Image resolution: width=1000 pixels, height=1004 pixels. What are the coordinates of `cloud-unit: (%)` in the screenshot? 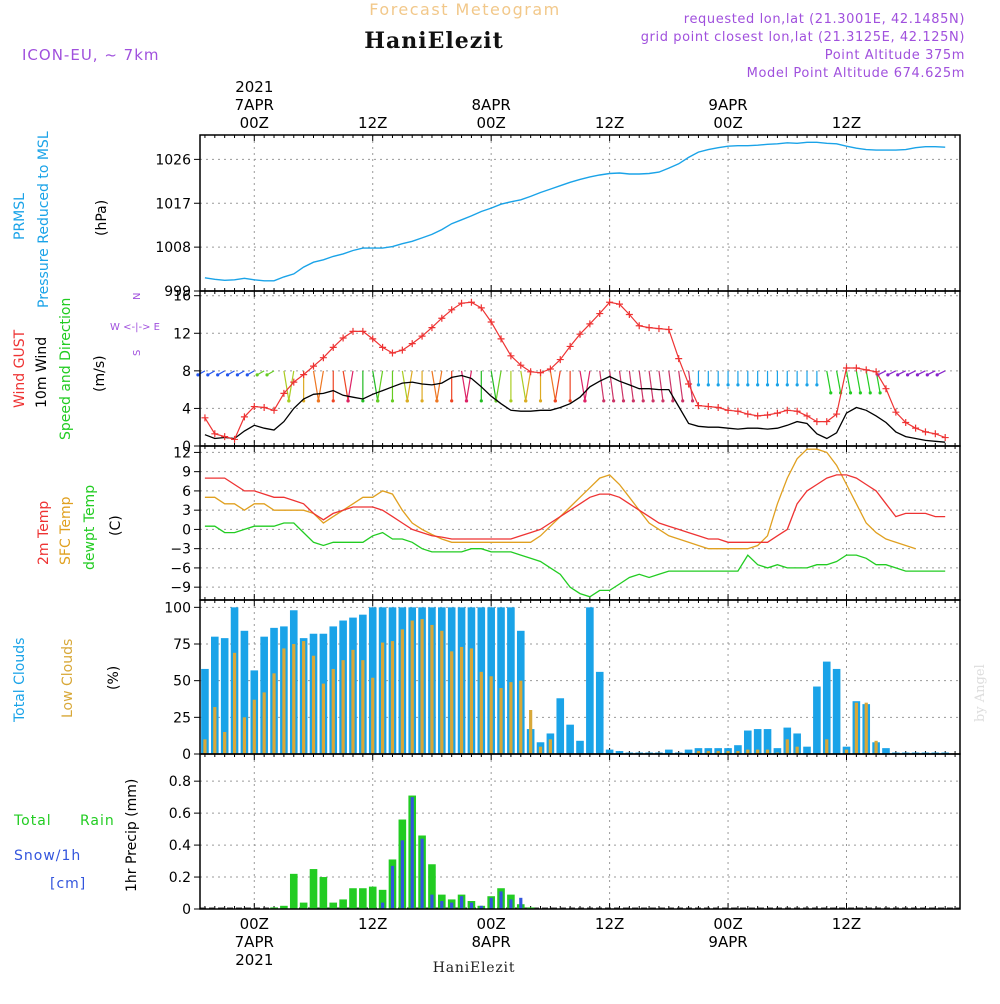 It's located at (114, 678).